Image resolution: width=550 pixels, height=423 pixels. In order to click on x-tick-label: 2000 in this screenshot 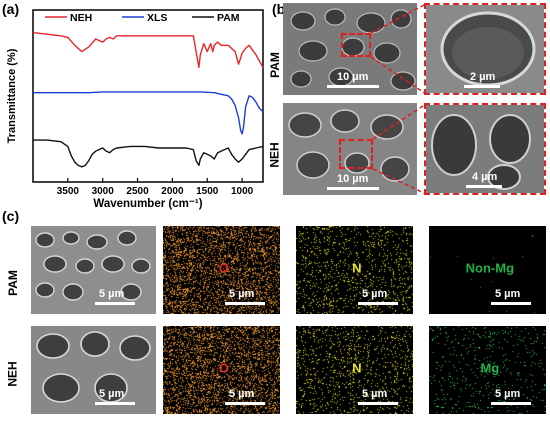, I will do `click(172, 191)`.